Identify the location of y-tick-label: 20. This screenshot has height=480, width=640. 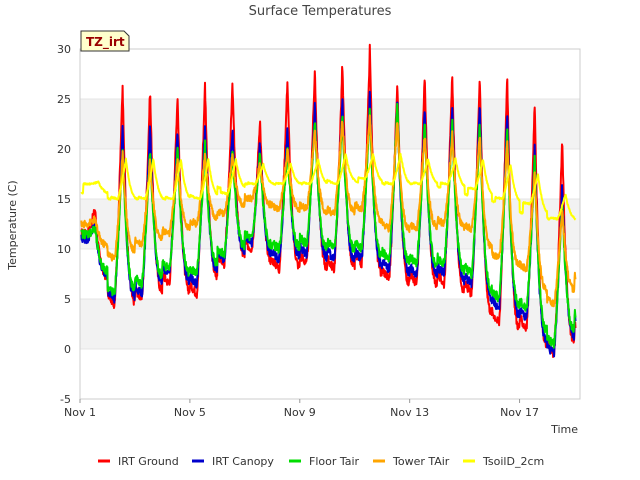
(64, 149).